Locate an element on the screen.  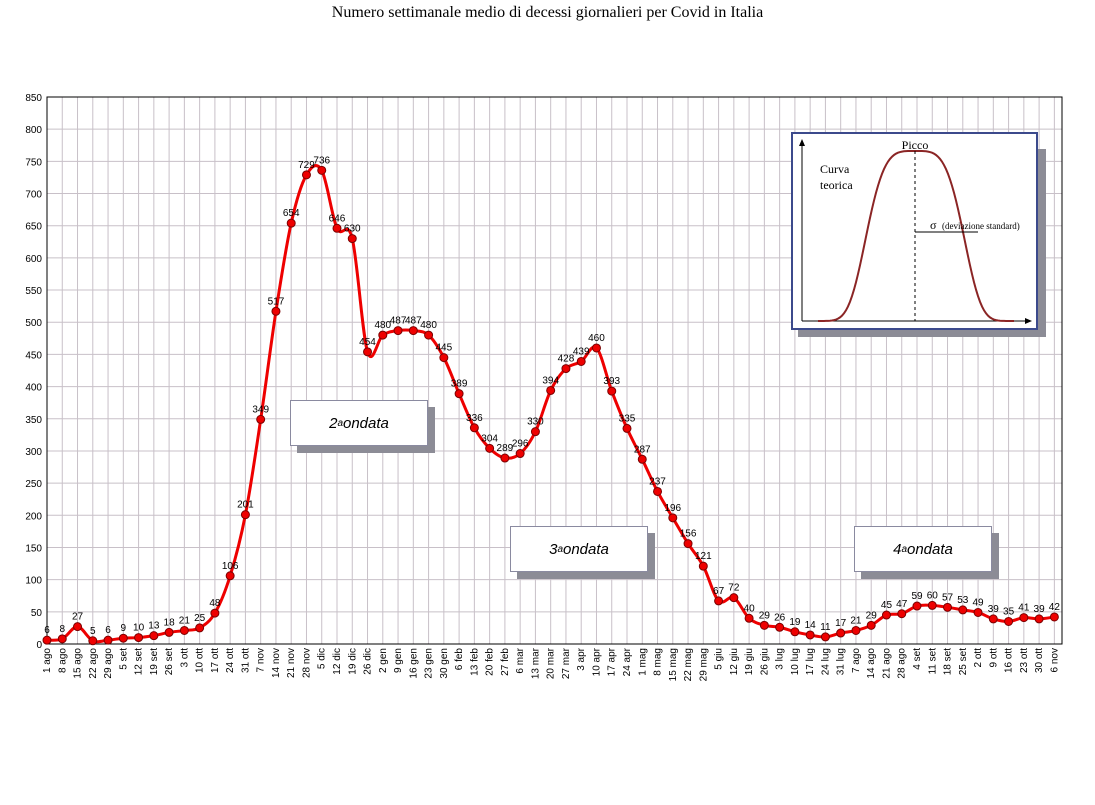
peak-label: Picco is located at coordinates (915, 145).